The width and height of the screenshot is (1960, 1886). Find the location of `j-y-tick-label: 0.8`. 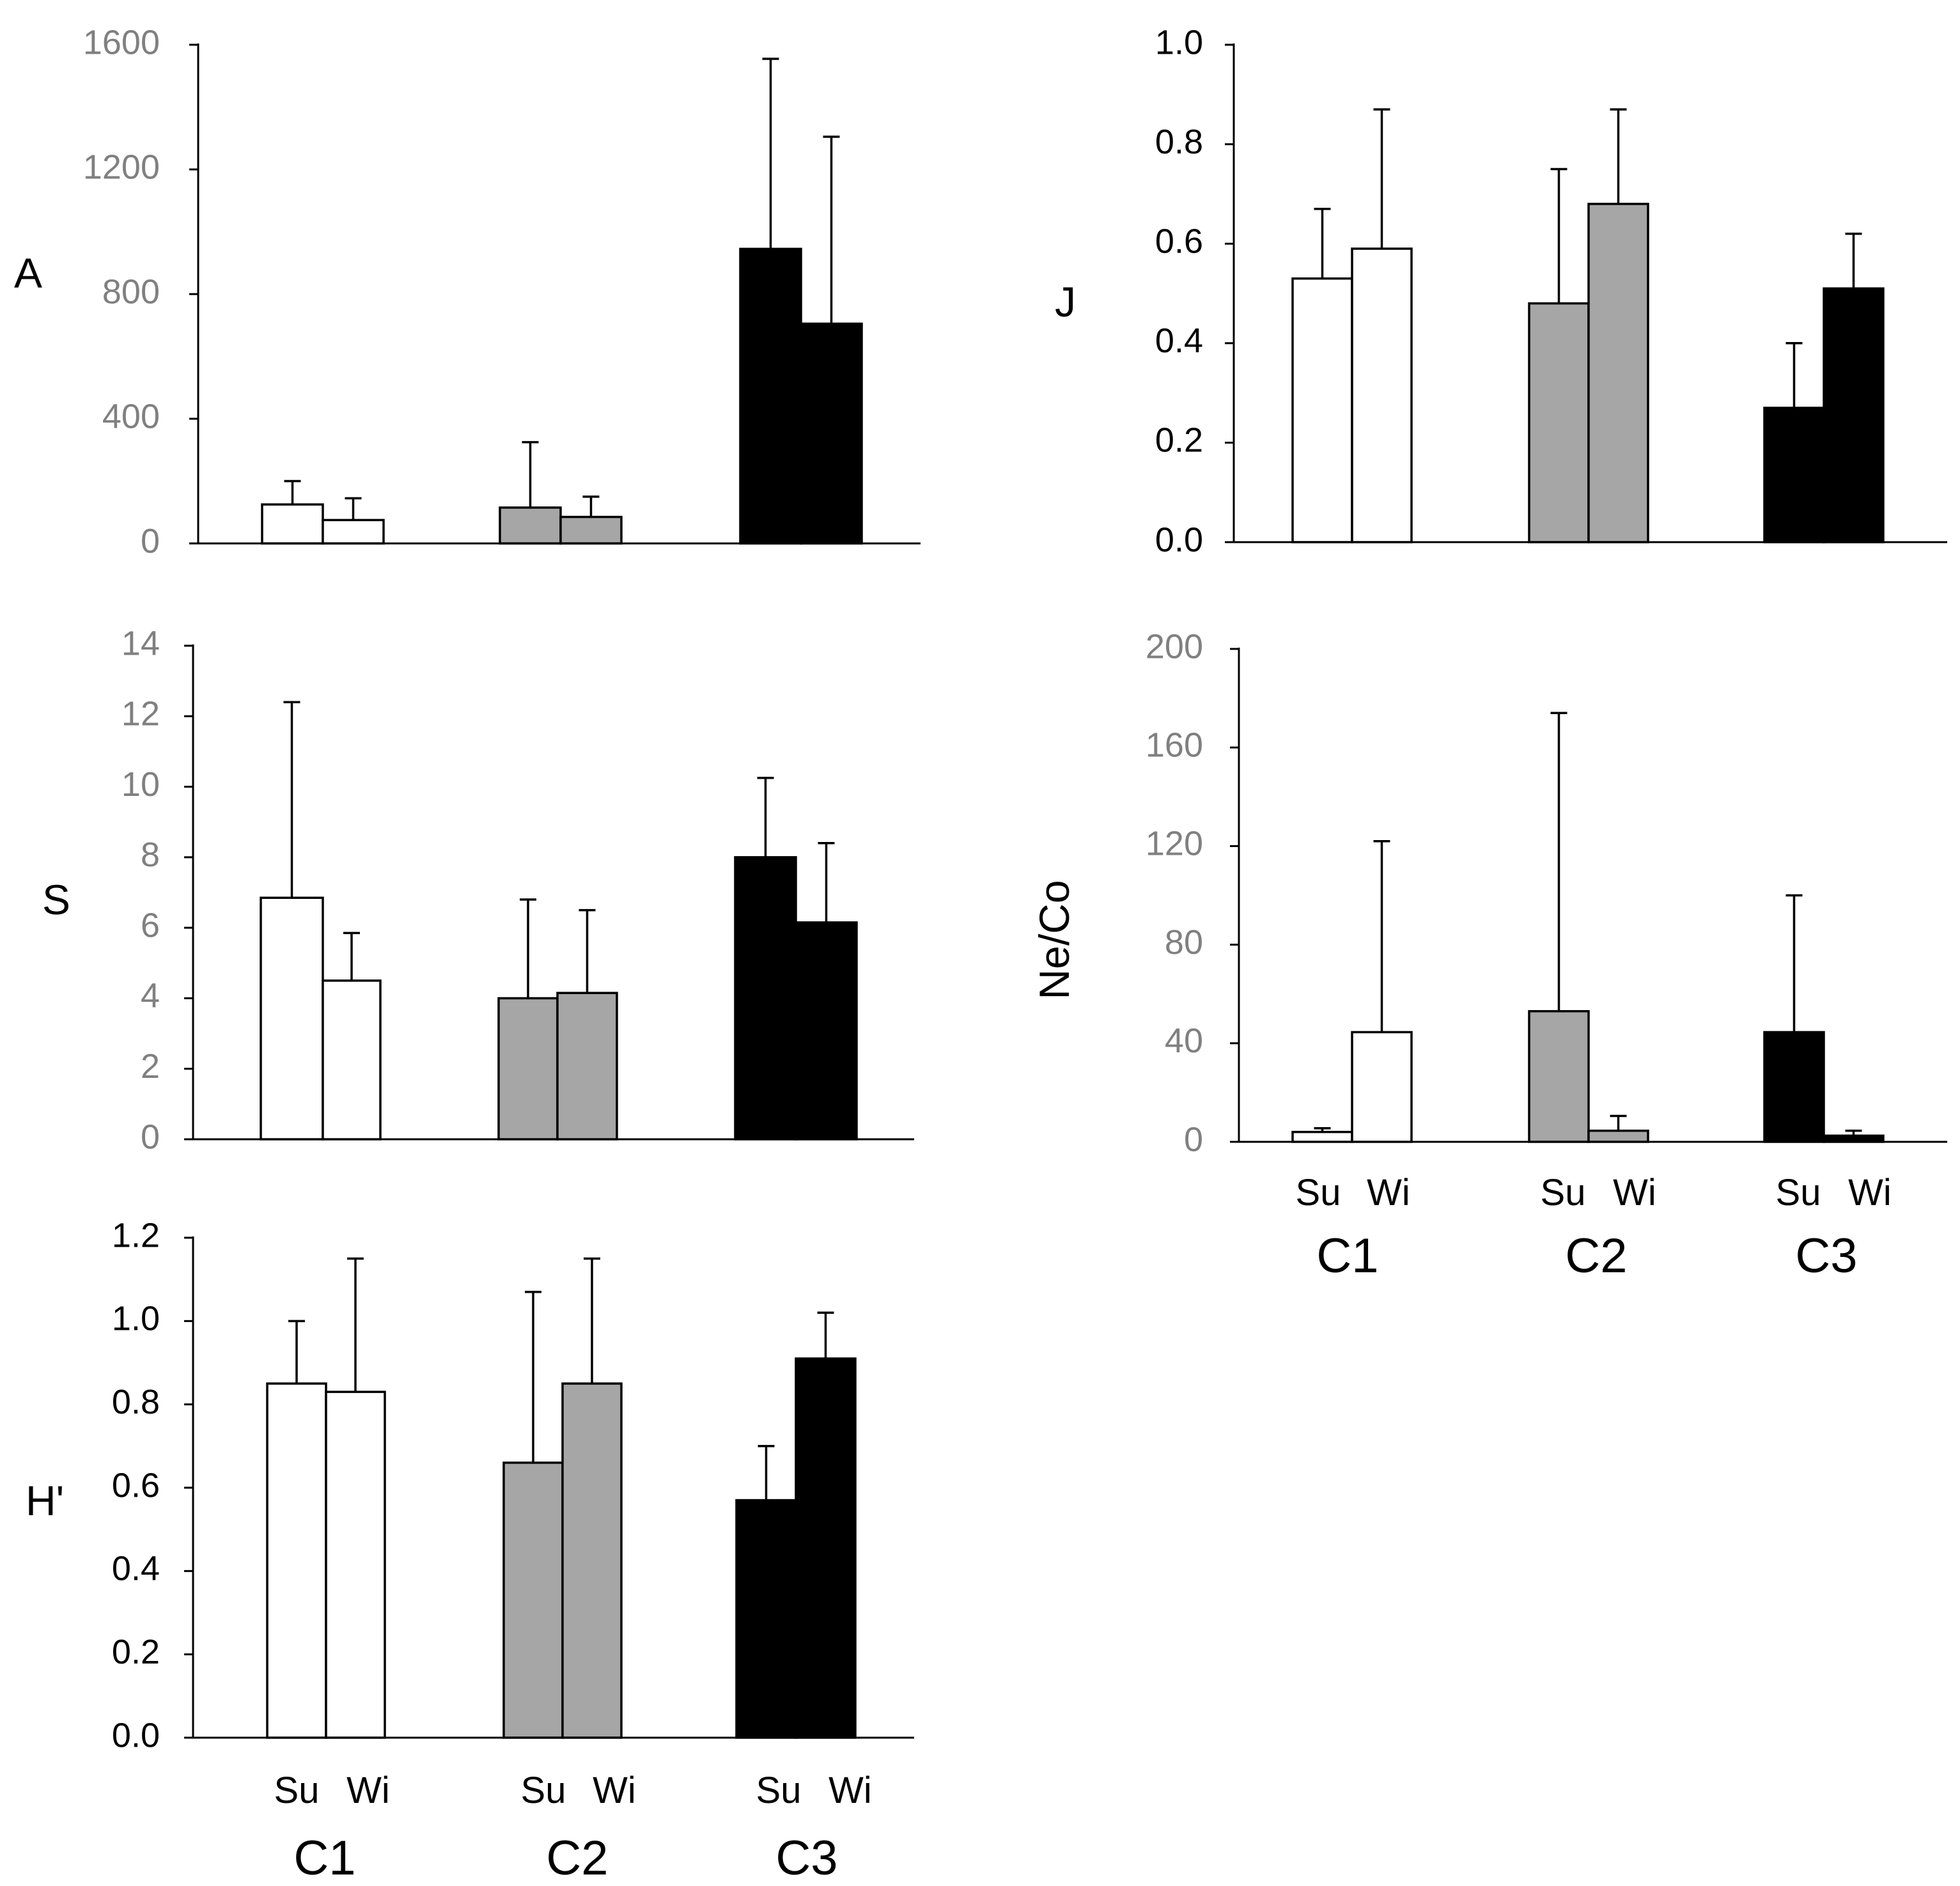

j-y-tick-label: 0.8 is located at coordinates (1179, 142).